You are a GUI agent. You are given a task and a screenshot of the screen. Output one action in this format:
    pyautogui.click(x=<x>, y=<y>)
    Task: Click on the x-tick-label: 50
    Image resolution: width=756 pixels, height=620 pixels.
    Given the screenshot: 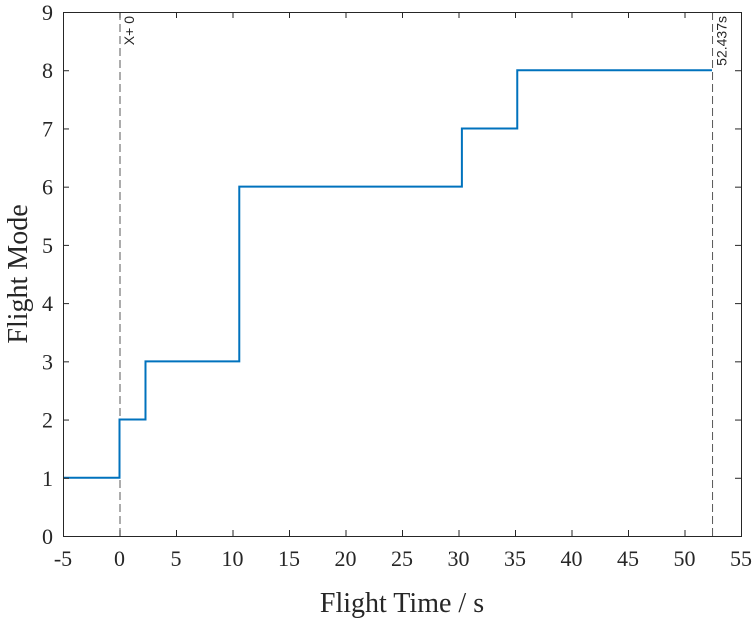 What is the action you would take?
    pyautogui.click(x=685, y=558)
    